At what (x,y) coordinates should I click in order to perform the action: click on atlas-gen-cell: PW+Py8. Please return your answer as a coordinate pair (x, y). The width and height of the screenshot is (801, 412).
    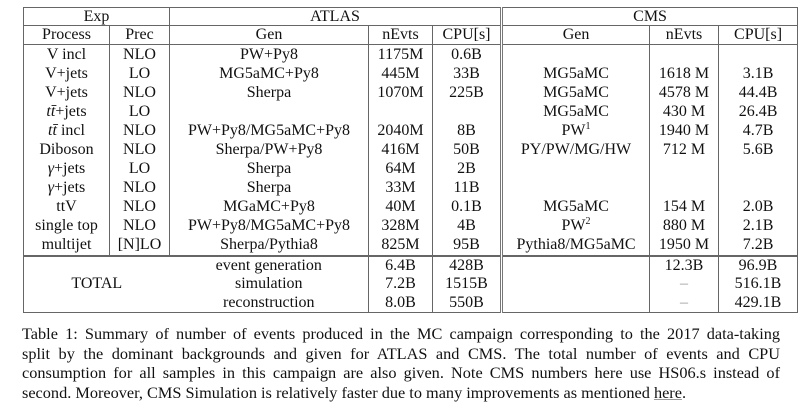
    Looking at the image, I should click on (269, 54).